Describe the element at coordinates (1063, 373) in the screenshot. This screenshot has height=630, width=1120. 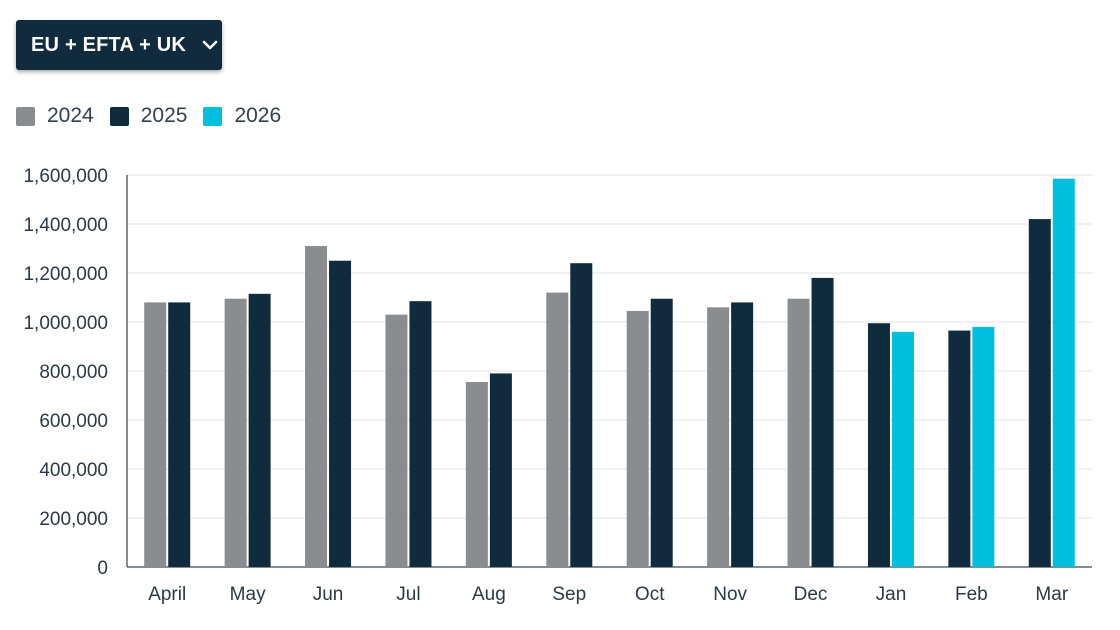
I see `bar-2026-mar` at that location.